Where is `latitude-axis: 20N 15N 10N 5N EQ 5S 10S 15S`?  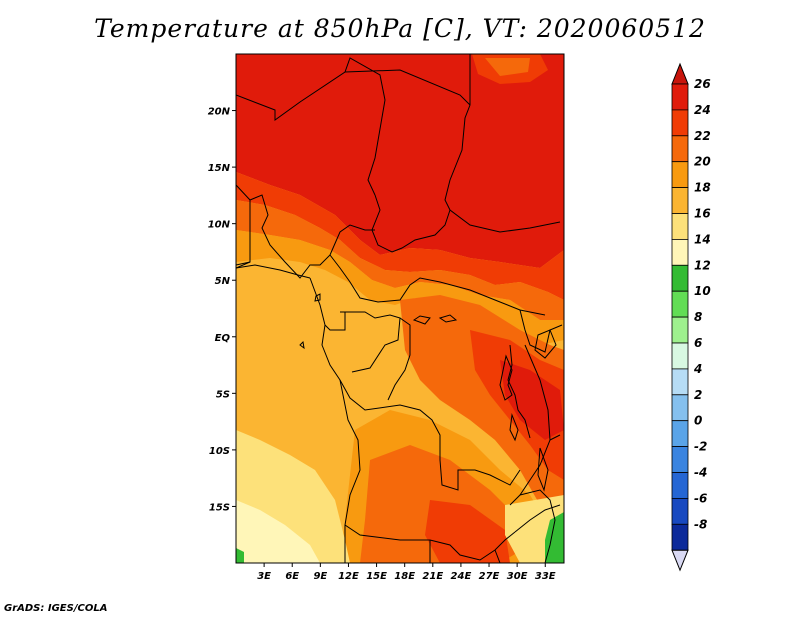 latitude-axis: 20N 15N 10N 5N EQ 5S 10S 15S is located at coordinates (222, 310).